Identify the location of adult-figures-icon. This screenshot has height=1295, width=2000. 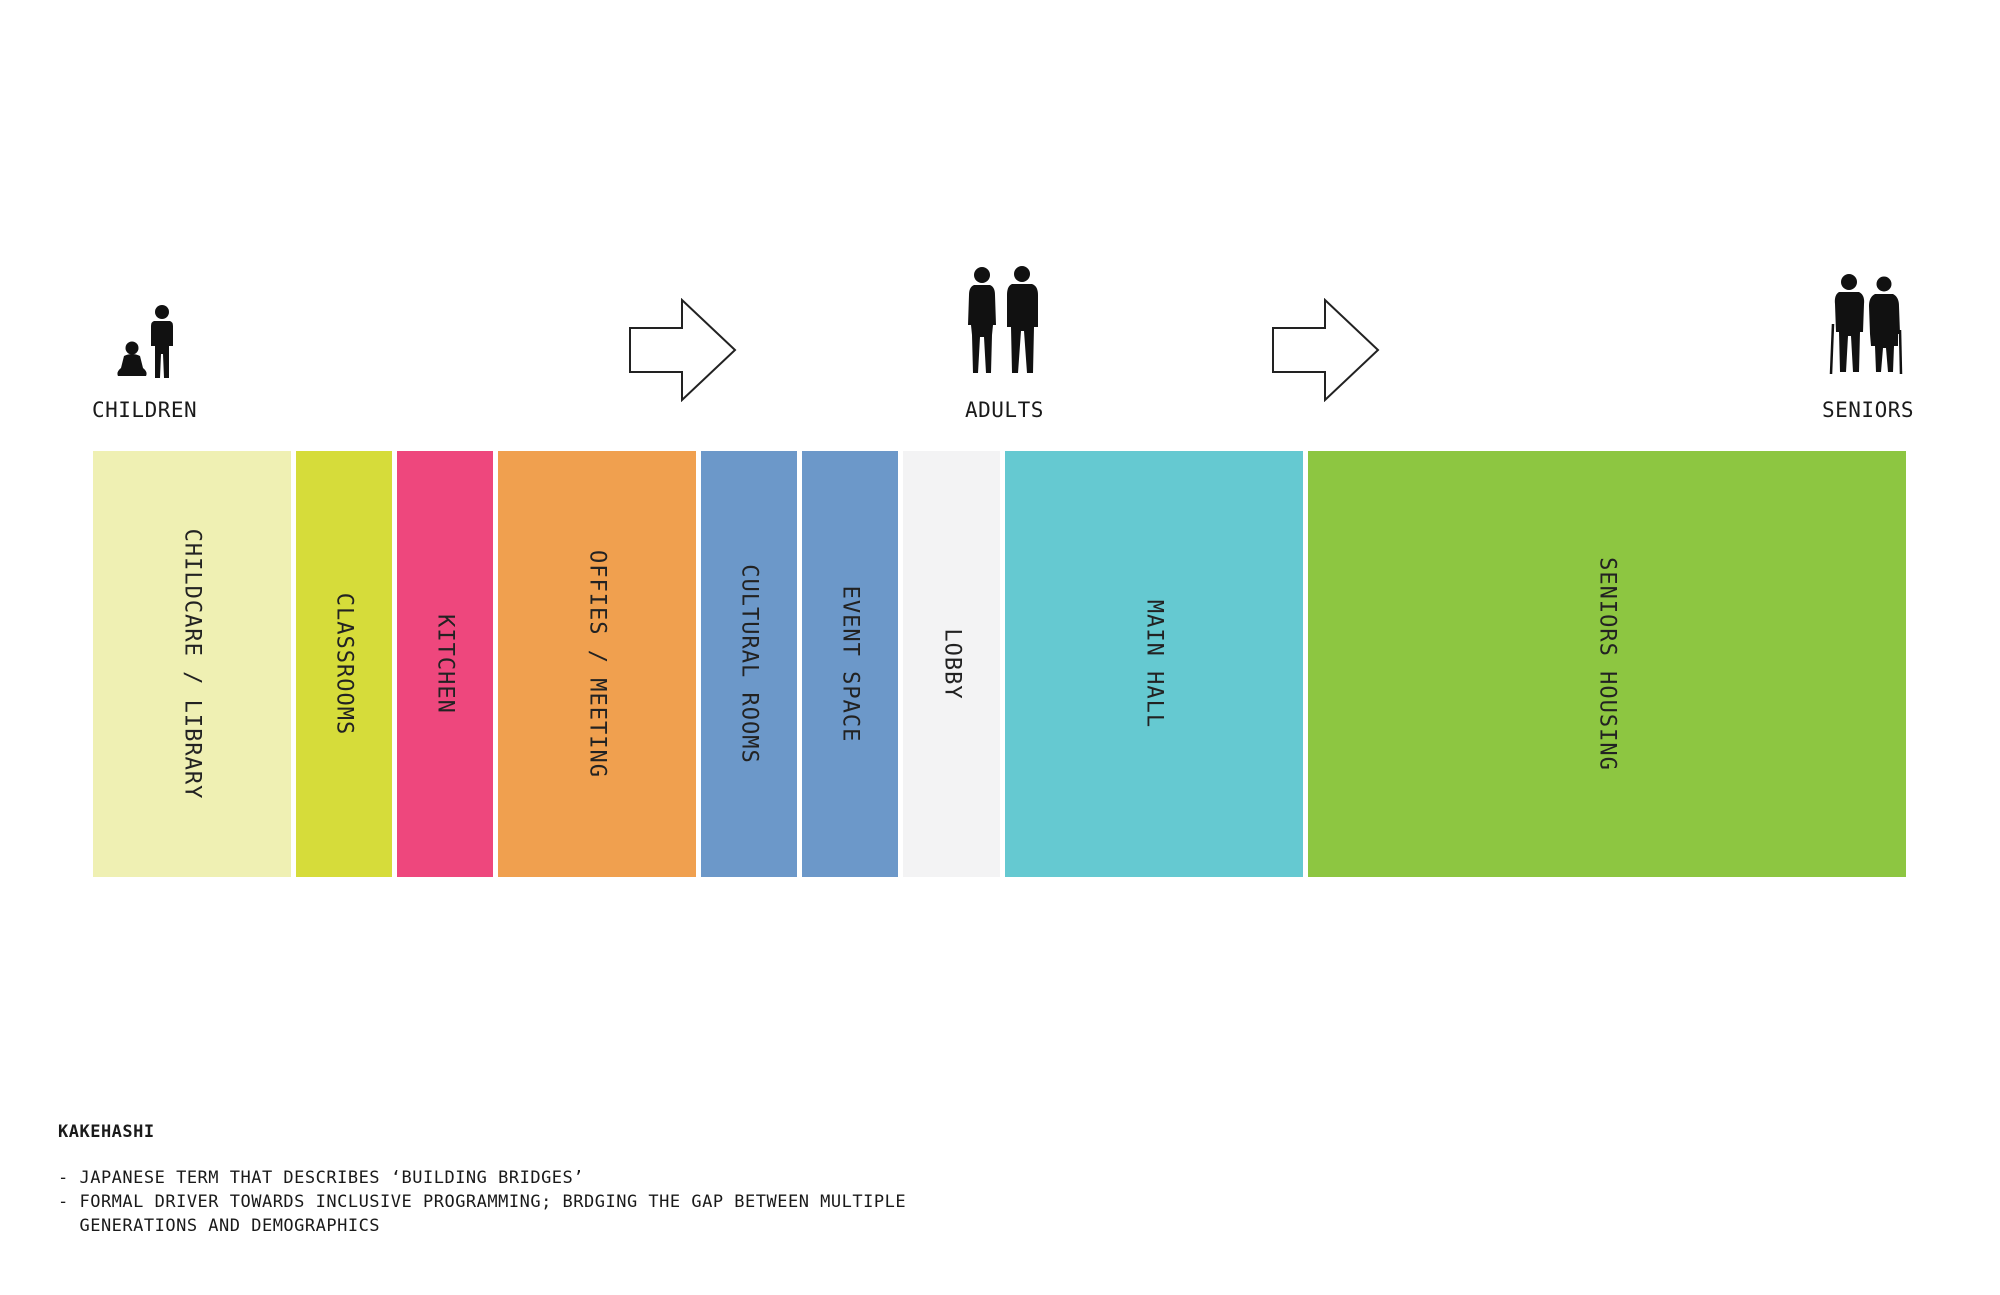
(1003, 319).